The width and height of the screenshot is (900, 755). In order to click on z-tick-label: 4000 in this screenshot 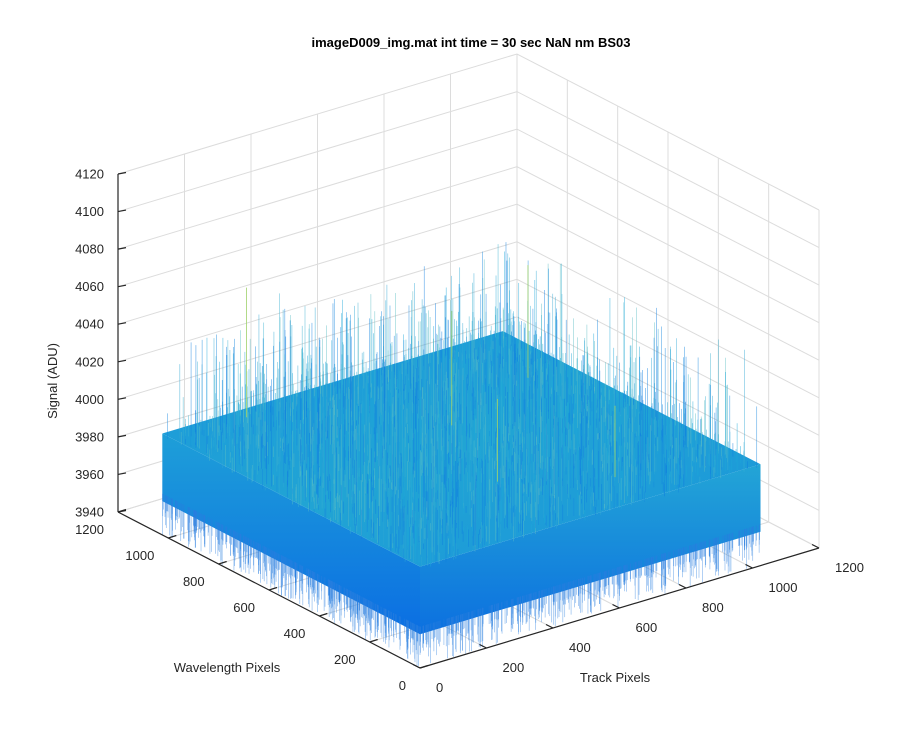, I will do `click(89, 399)`.